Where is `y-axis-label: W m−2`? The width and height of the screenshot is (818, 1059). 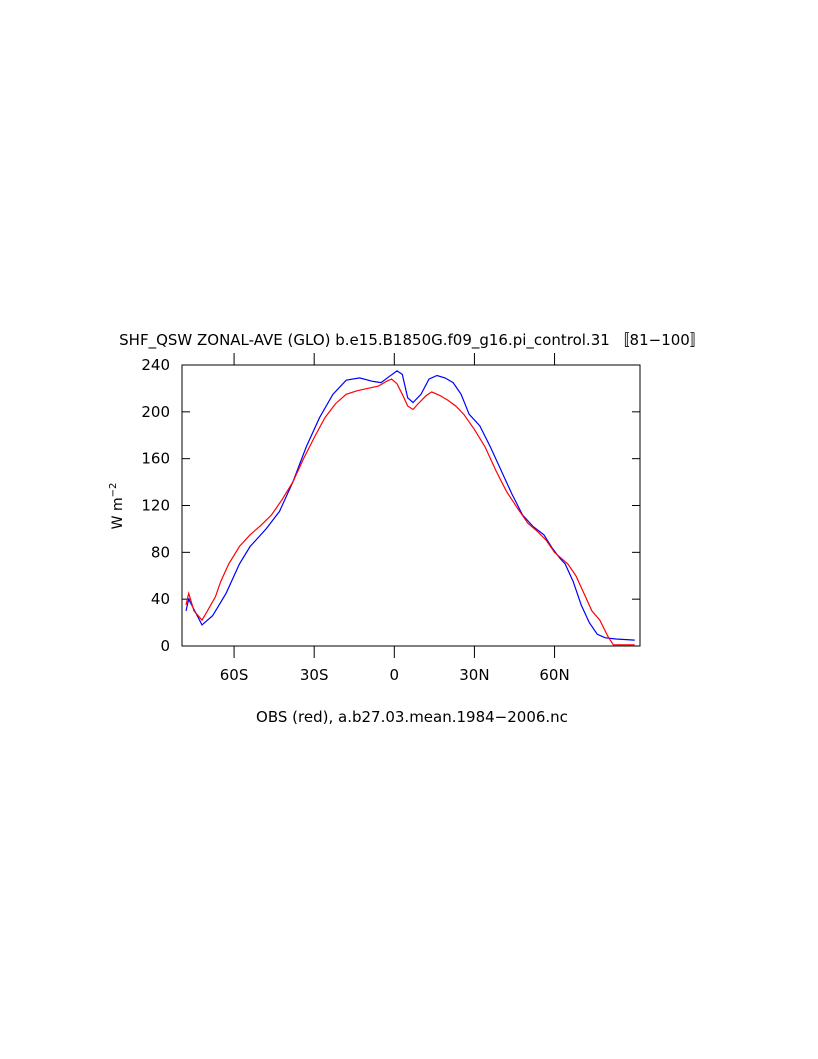
y-axis-label: W m−2 is located at coordinates (117, 506).